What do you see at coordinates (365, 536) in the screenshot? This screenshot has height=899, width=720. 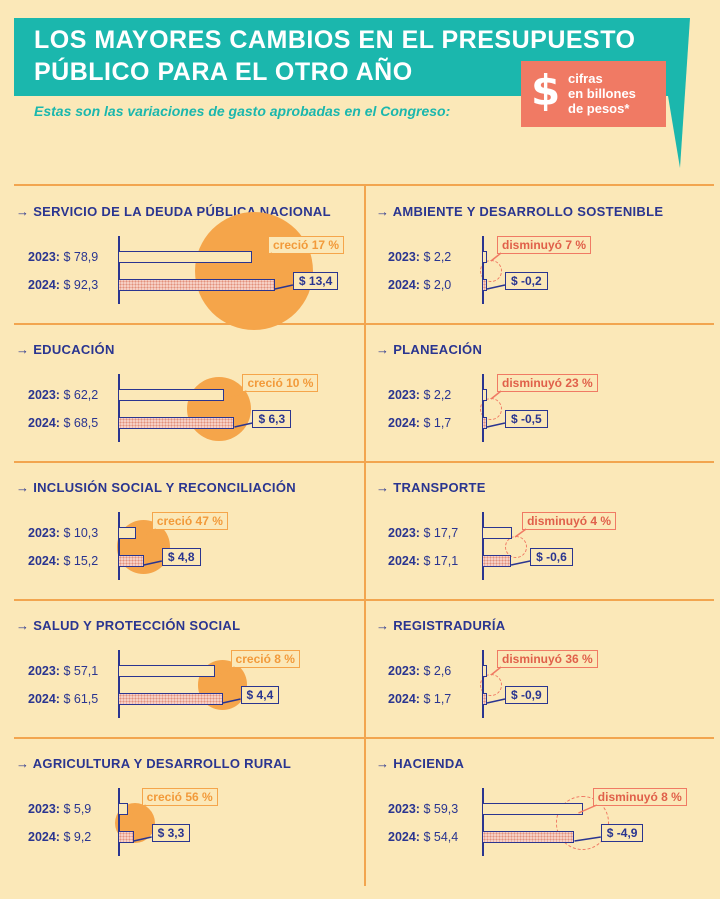 I see `column-divider` at bounding box center [365, 536].